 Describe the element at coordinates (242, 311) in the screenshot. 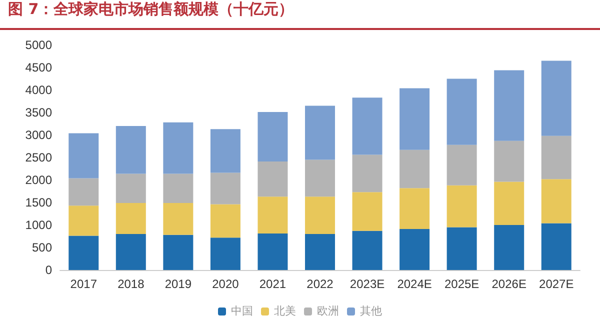

I see `legend-label: 中国` at that location.